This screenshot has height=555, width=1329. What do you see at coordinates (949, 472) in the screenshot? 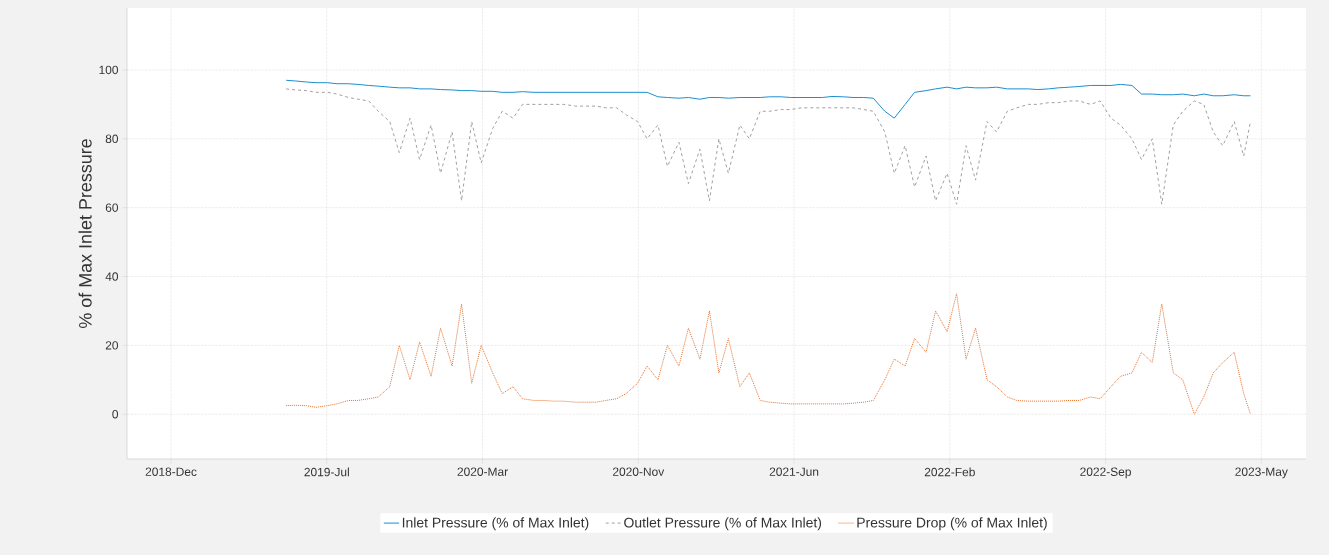
I see `x-tick-label: 2022-Feb` at bounding box center [949, 472].